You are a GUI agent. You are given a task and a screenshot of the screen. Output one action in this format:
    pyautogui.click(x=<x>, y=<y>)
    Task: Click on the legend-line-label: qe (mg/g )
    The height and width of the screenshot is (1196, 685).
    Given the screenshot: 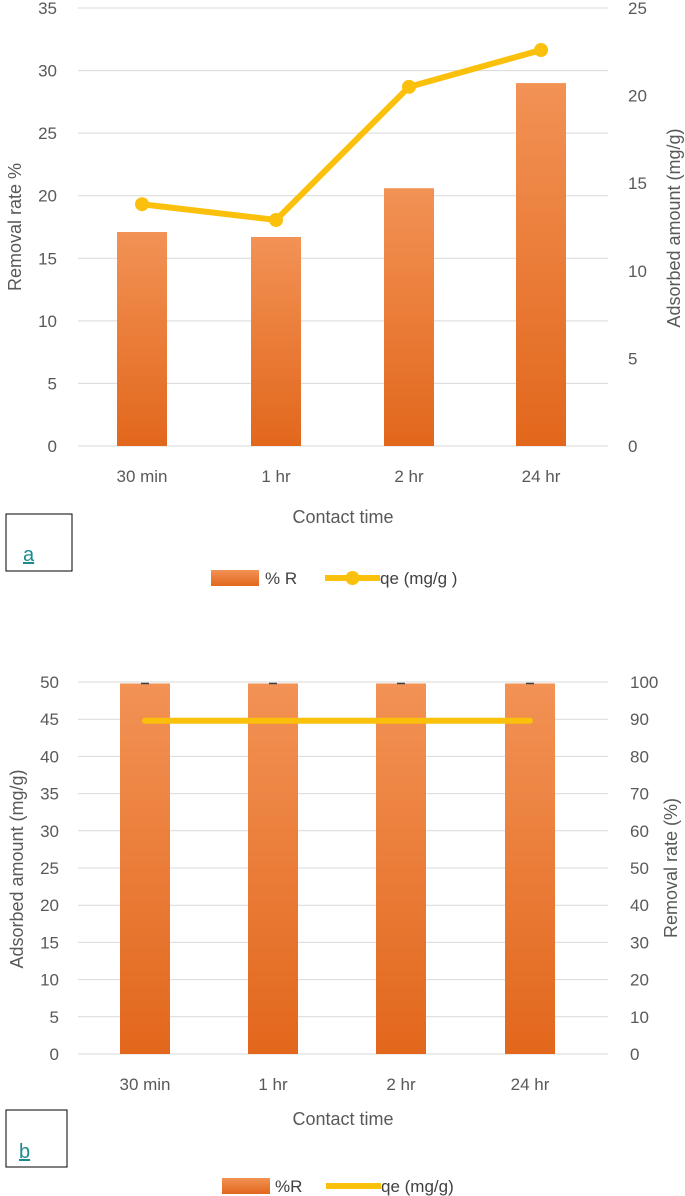 What is the action you would take?
    pyautogui.click(x=418, y=578)
    